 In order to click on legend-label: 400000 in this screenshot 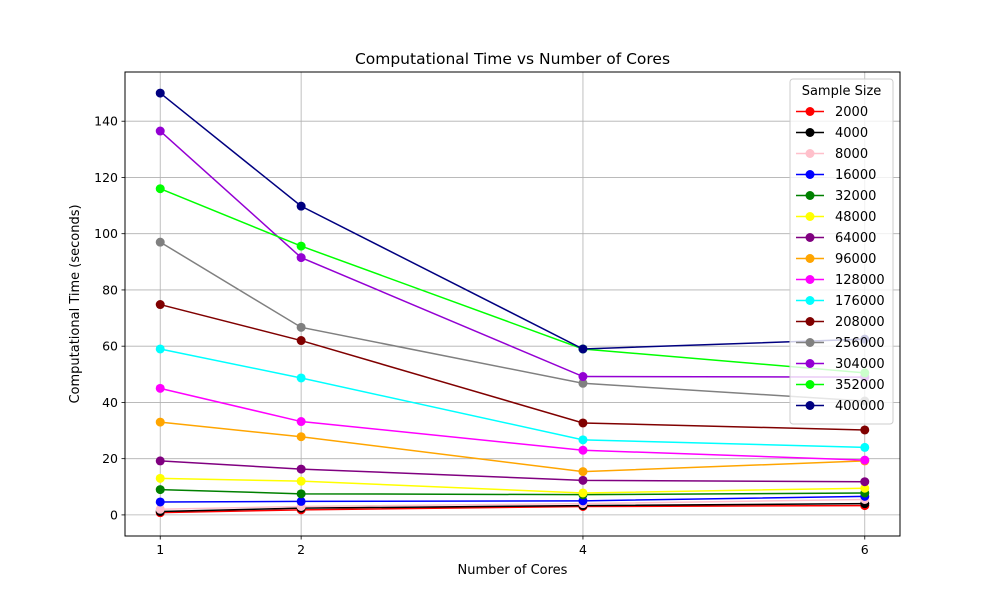, I will do `click(860, 406)`.